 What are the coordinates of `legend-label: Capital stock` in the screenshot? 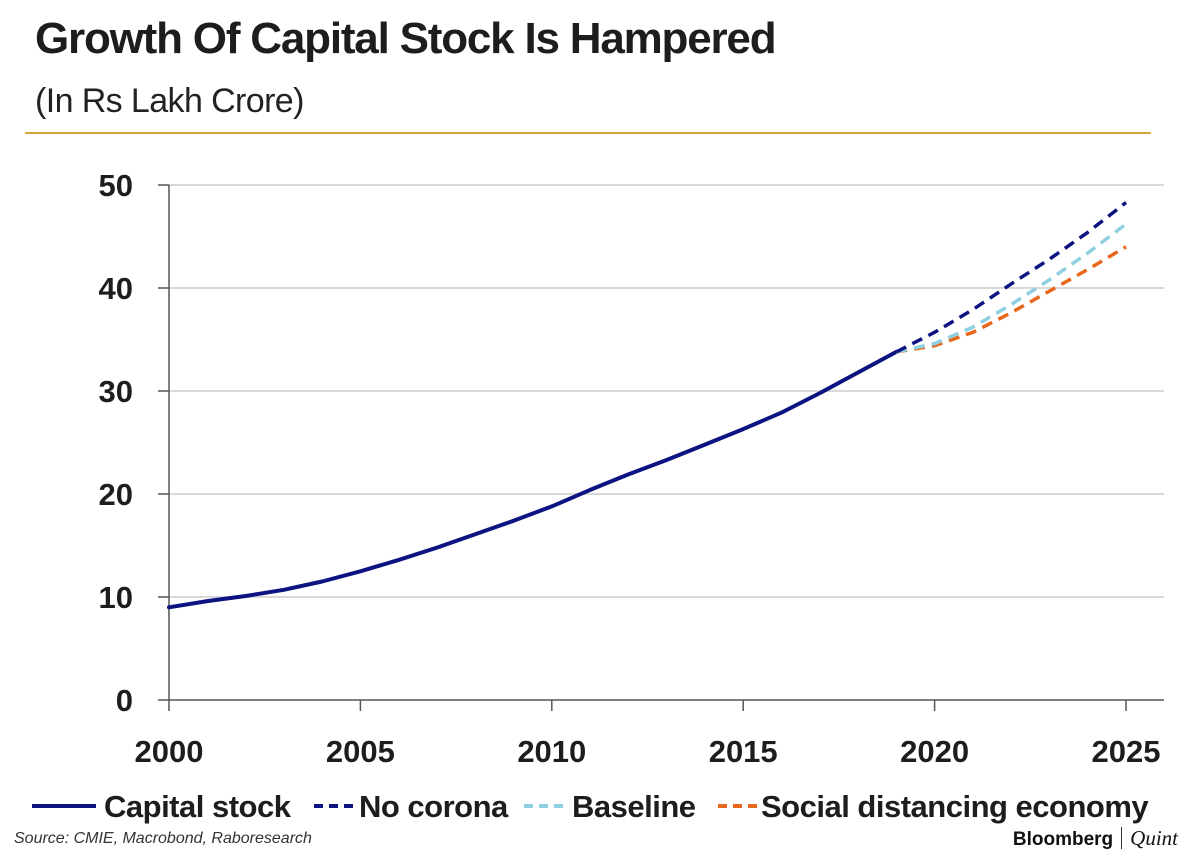 It's located at (198, 806).